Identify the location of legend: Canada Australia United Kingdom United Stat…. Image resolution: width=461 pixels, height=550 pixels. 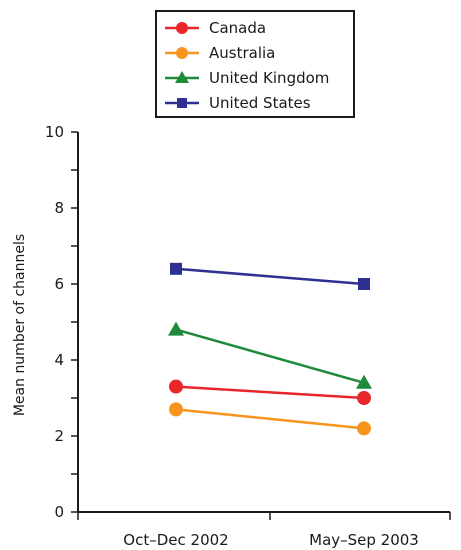
(255, 64).